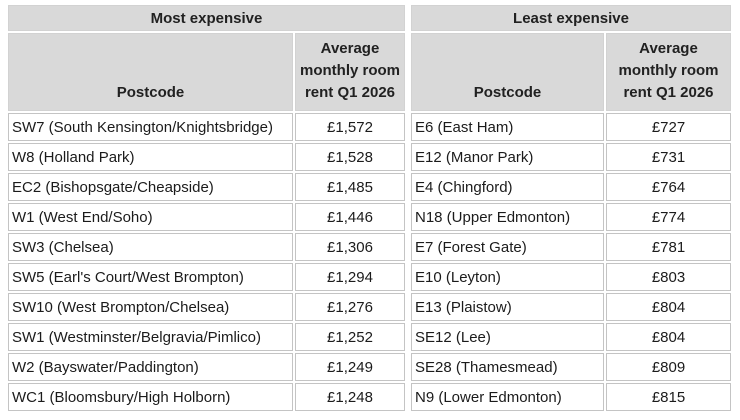 This screenshot has width=740, height=420. I want to click on table-row: N9 (Lower Edmonton) £815, so click(571, 397).